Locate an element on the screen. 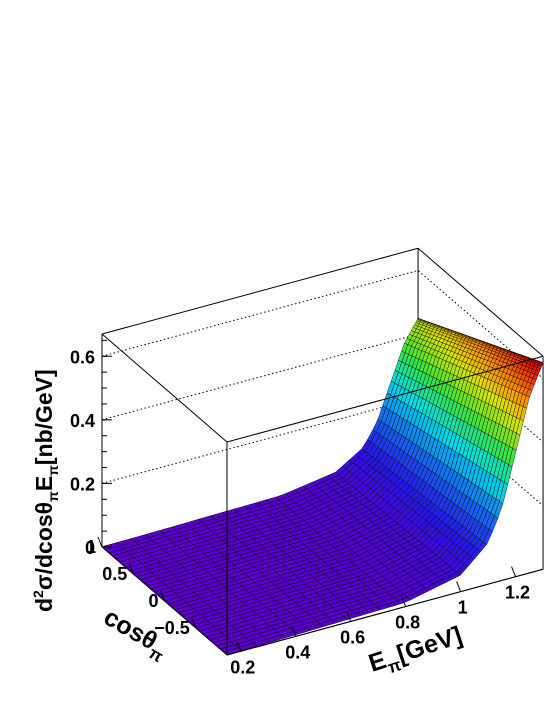  y-tick-label: 1 is located at coordinates (91, 547).